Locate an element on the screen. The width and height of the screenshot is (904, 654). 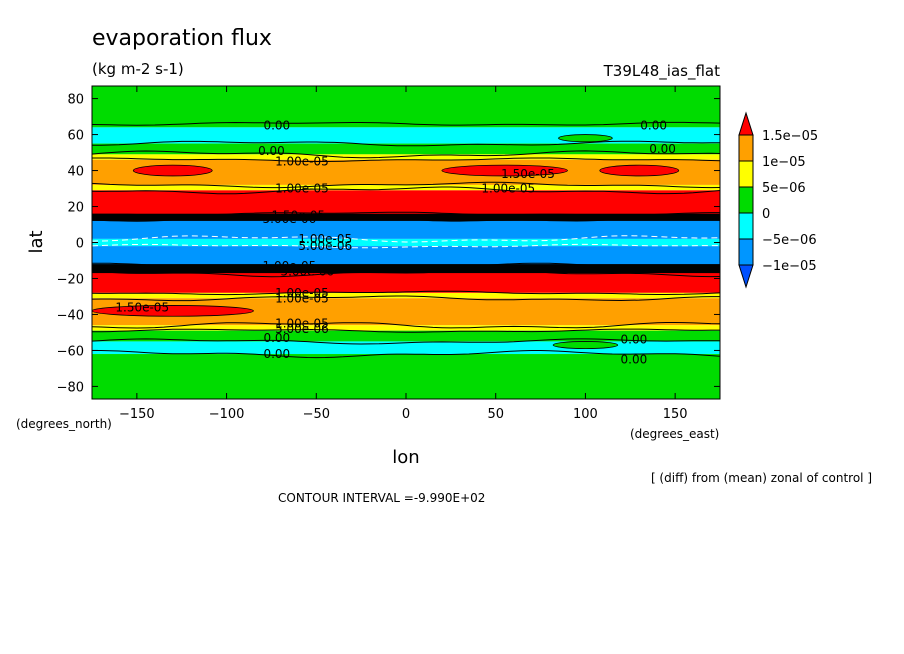
contour-label-22: 0.00 is located at coordinates (634, 359).